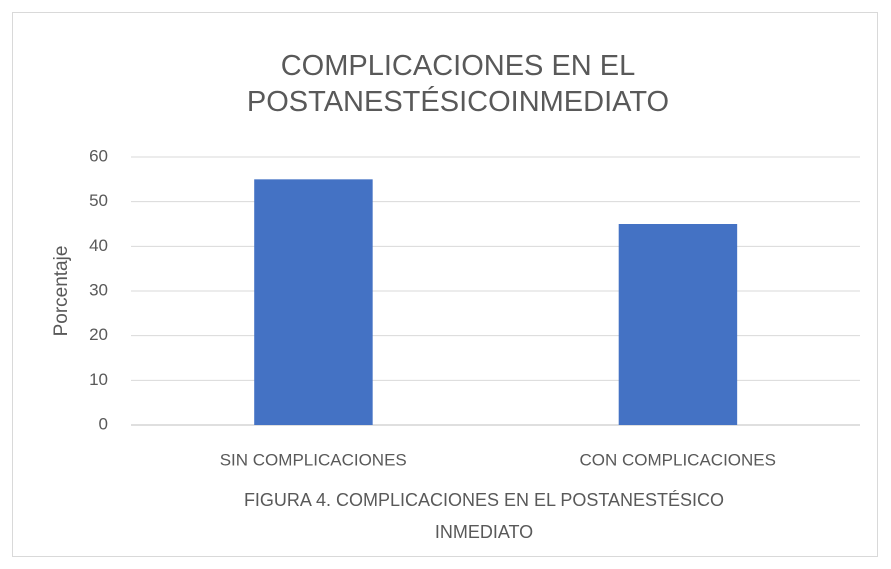  Describe the element at coordinates (98, 334) in the screenshot. I see `y-tick-label: 20` at that location.